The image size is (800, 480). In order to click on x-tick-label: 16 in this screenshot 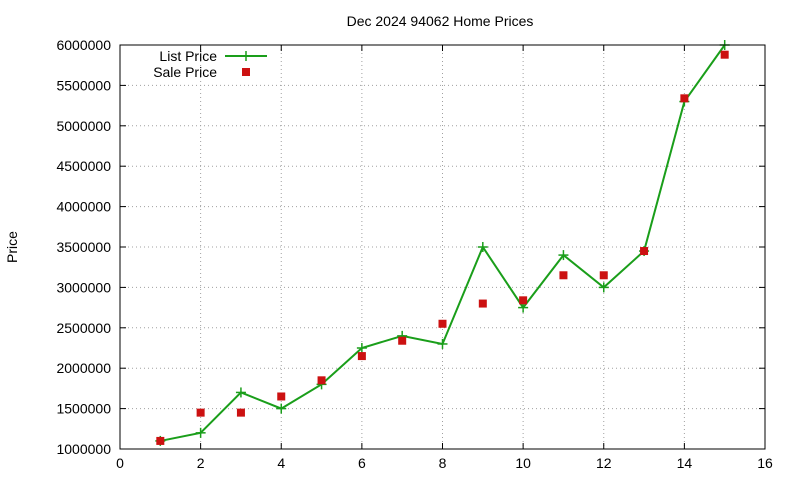, I will do `click(765, 463)`.